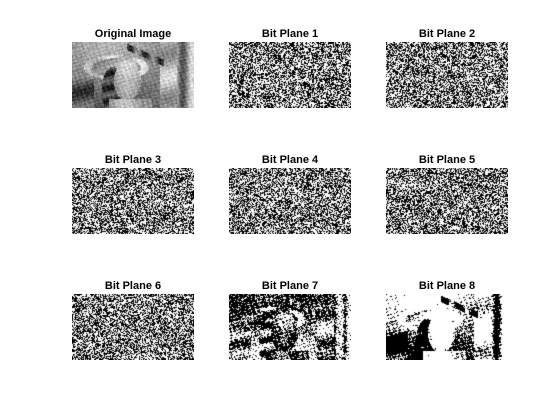  I want to click on subplot-title: Bit Plane 2, so click(447, 34).